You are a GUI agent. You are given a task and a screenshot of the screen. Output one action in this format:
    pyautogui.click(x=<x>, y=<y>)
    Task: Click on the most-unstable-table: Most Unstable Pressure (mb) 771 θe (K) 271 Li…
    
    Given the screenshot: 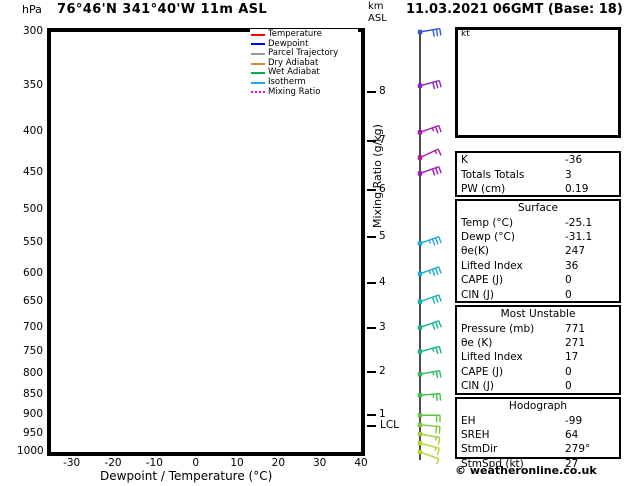 What is the action you would take?
    pyautogui.click(x=538, y=350)
    